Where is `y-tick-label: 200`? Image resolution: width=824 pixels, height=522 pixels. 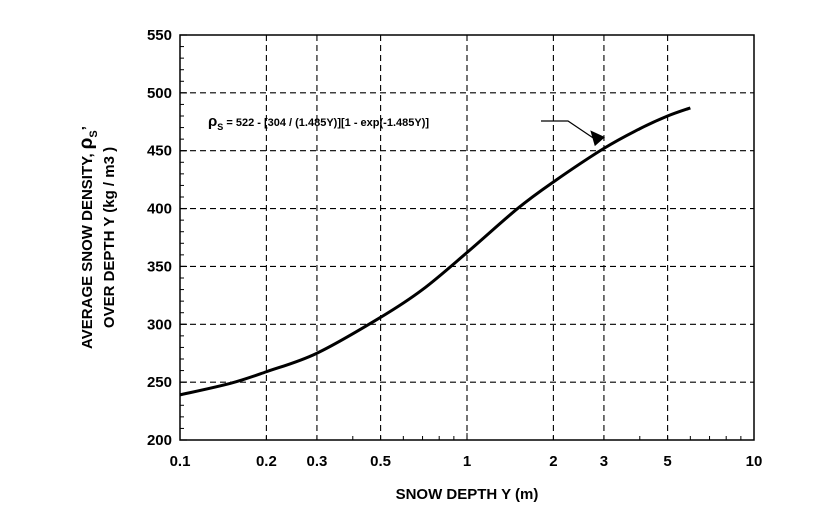
y-tick-label: 200 is located at coordinates (159, 440).